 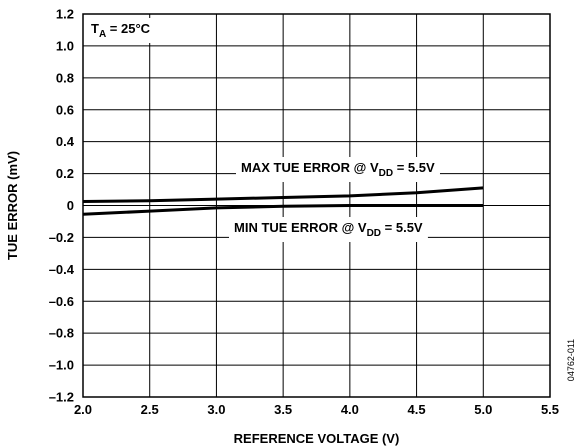 I want to click on y-tick-label: 0.2, so click(x=65, y=173).